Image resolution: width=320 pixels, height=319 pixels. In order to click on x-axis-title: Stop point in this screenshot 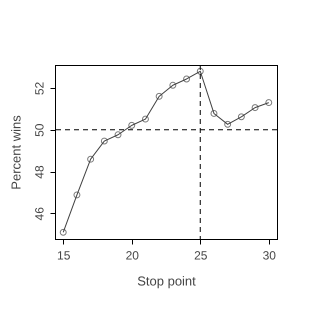, I will do `click(166, 281)`.